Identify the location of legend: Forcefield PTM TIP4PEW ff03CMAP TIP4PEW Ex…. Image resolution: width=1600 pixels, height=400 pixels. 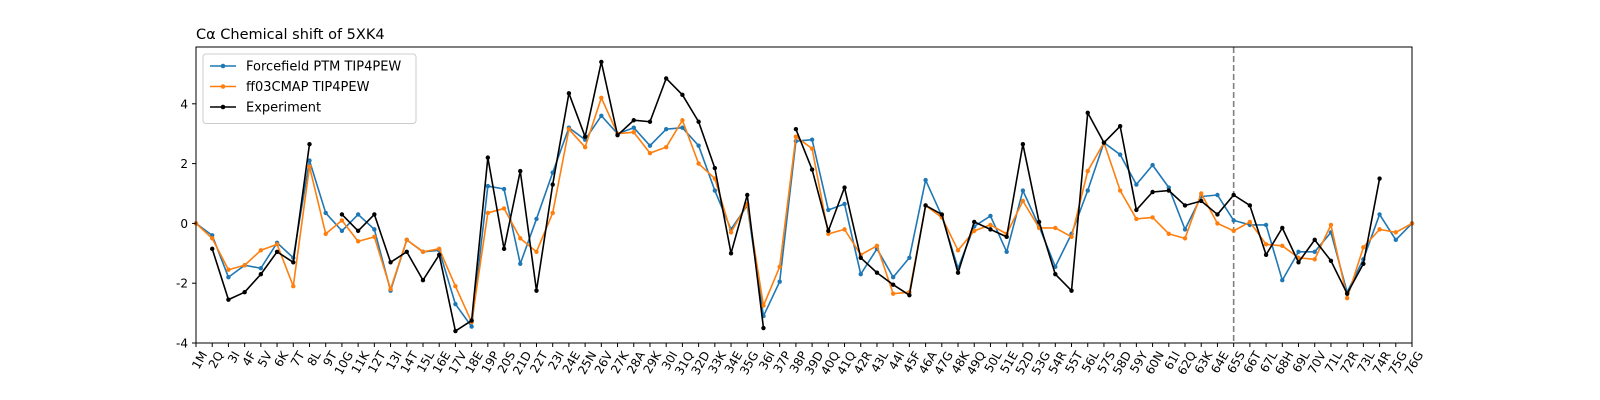
(309, 88).